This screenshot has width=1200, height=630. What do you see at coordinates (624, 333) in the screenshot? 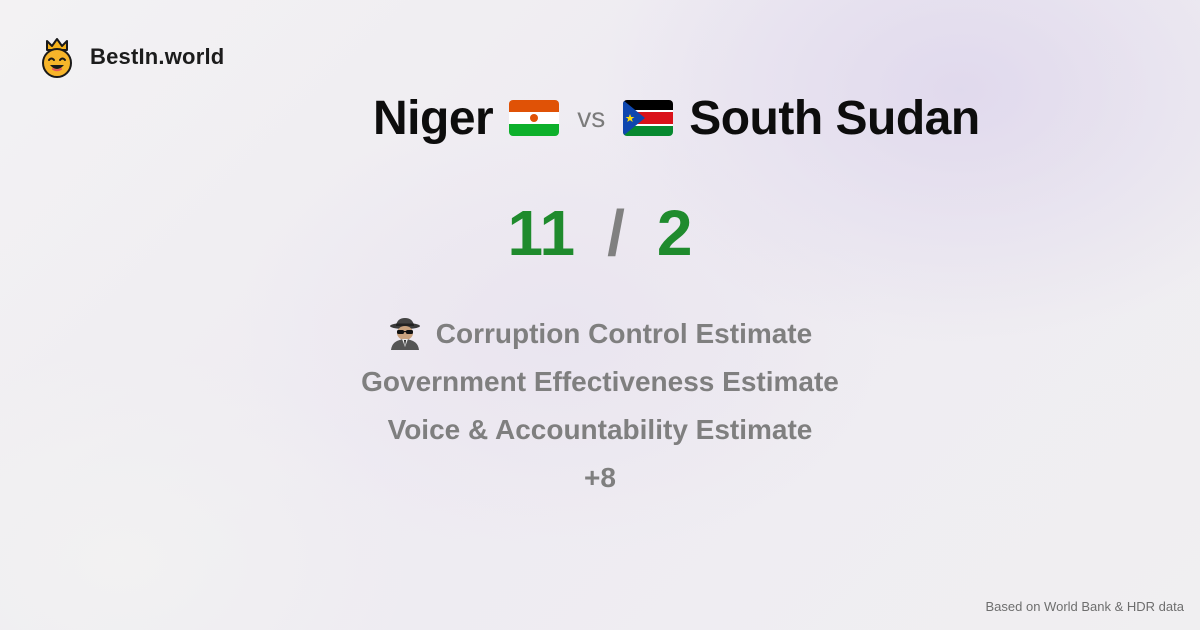
I see `metric-label: Corruption Control Estimate` at bounding box center [624, 333].